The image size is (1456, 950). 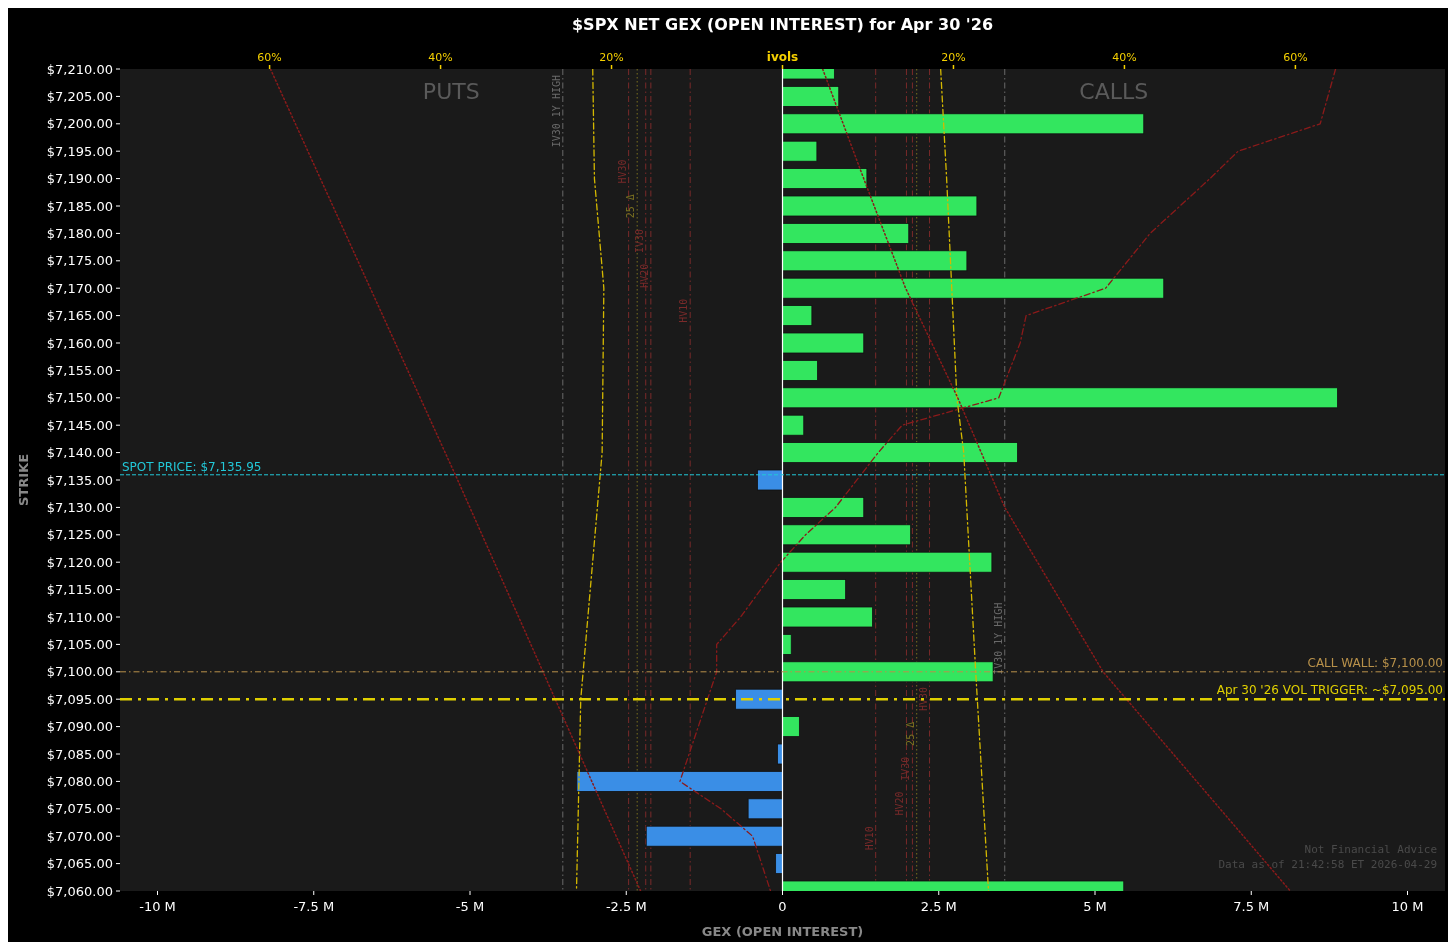 I want to click on ref-line-label: SPOT PRICE: $7,135.95, so click(x=192, y=466).